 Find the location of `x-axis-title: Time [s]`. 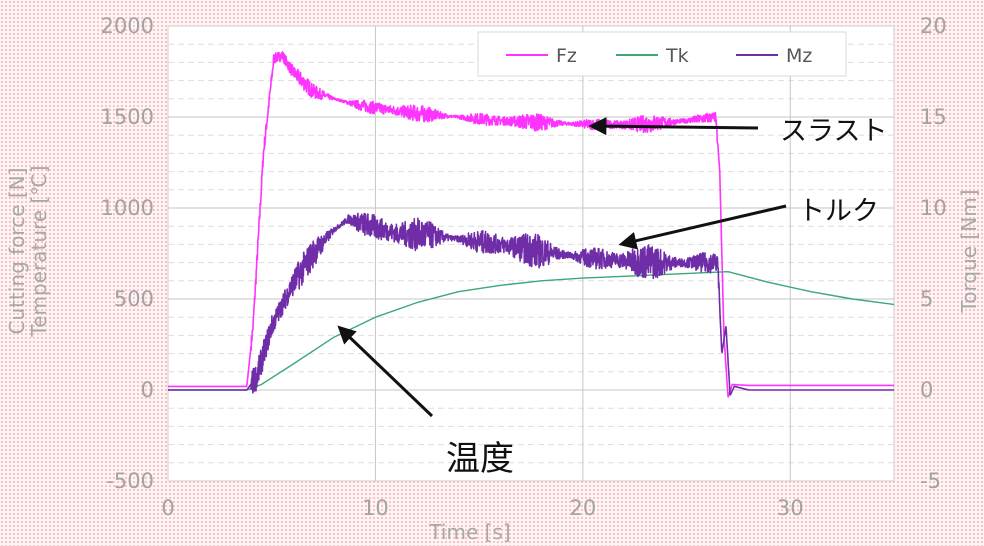

x-axis-title: Time [s] is located at coordinates (469, 532).